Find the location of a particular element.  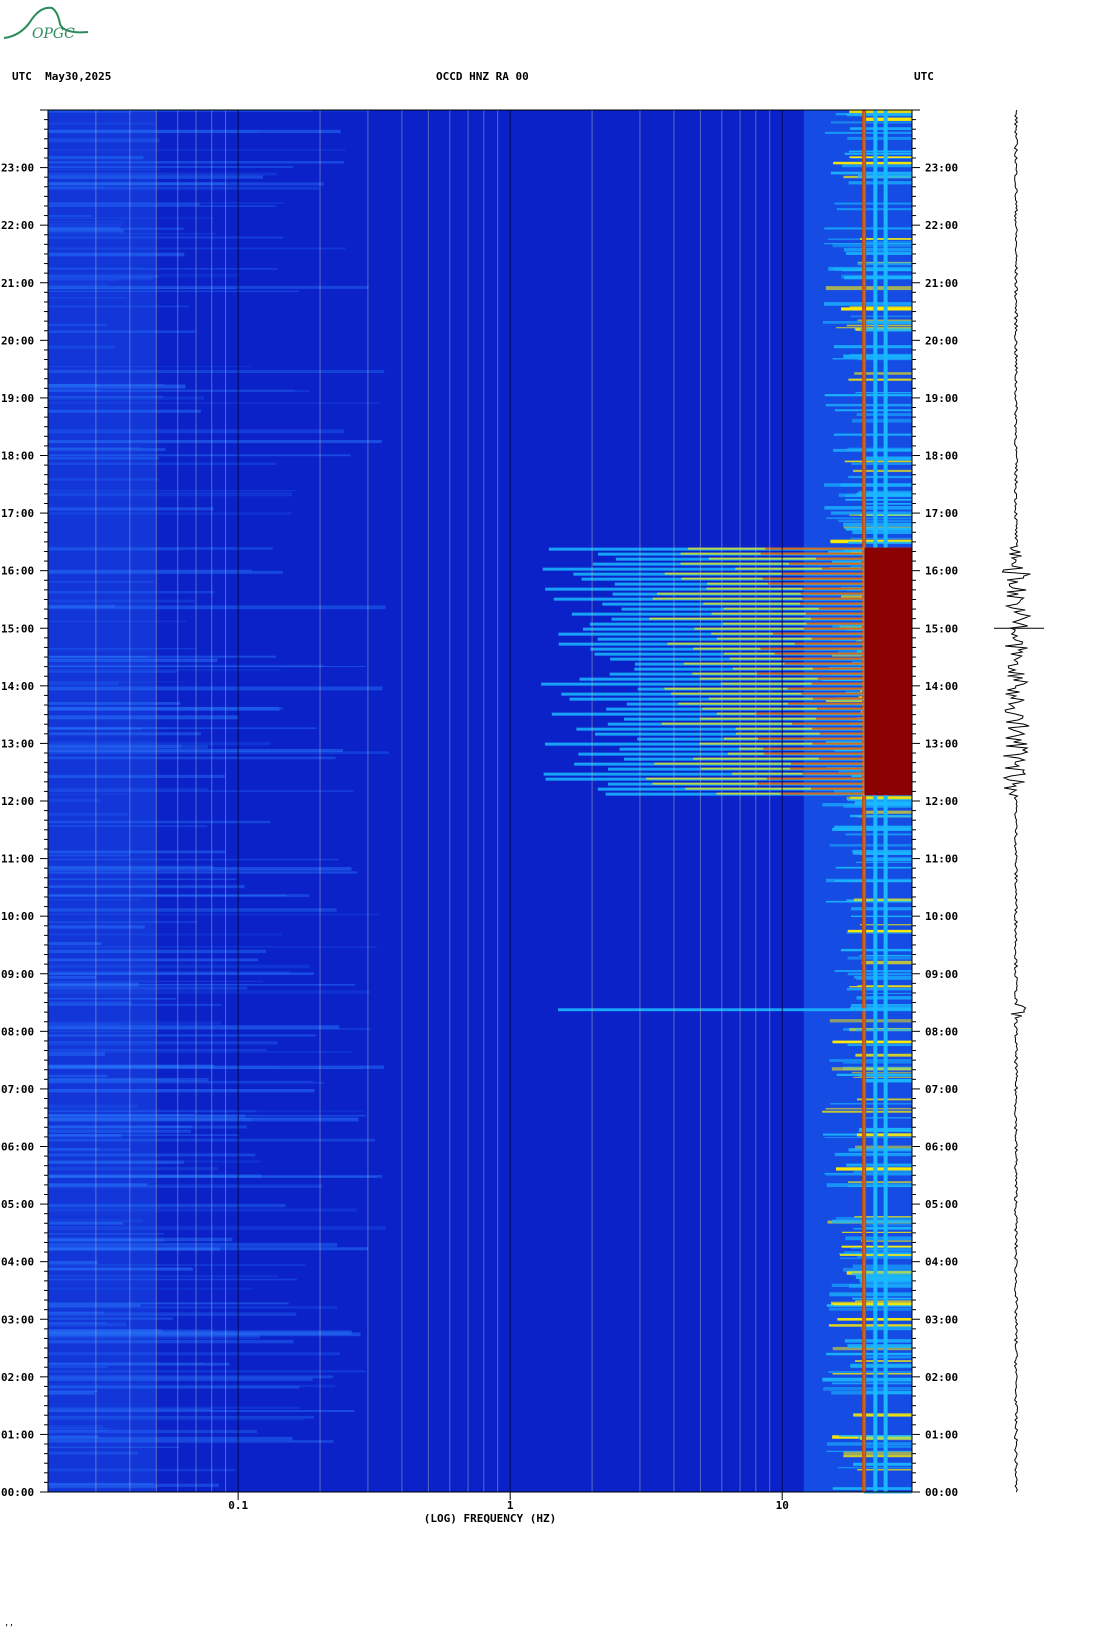

y-tick-label-left: 20:00 is located at coordinates (17, 340).